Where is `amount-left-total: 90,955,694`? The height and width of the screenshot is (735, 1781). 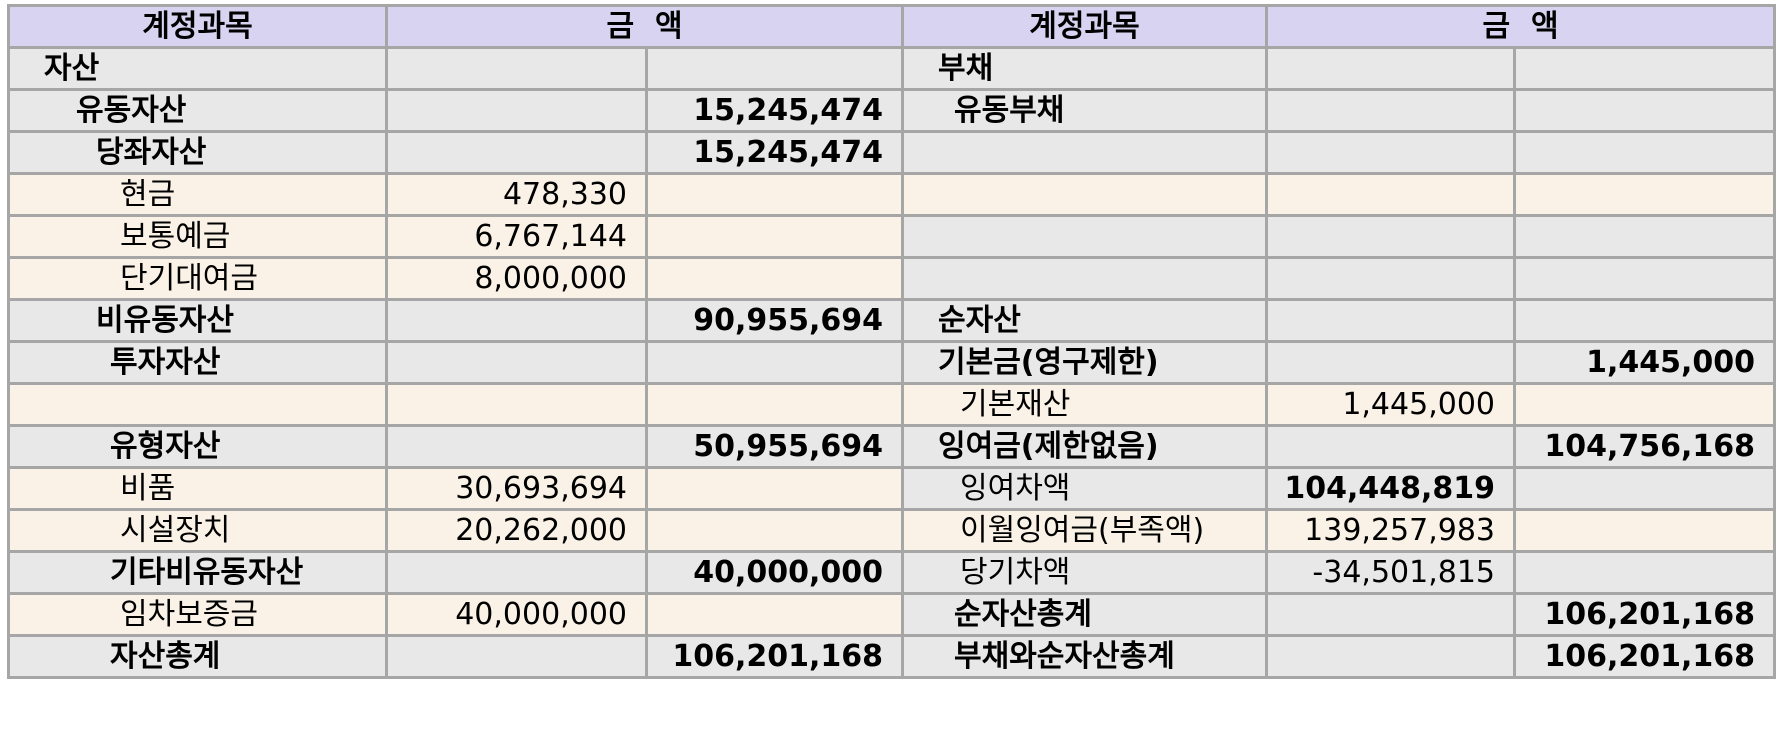
amount-left-total: 90,955,694 is located at coordinates (774, 320).